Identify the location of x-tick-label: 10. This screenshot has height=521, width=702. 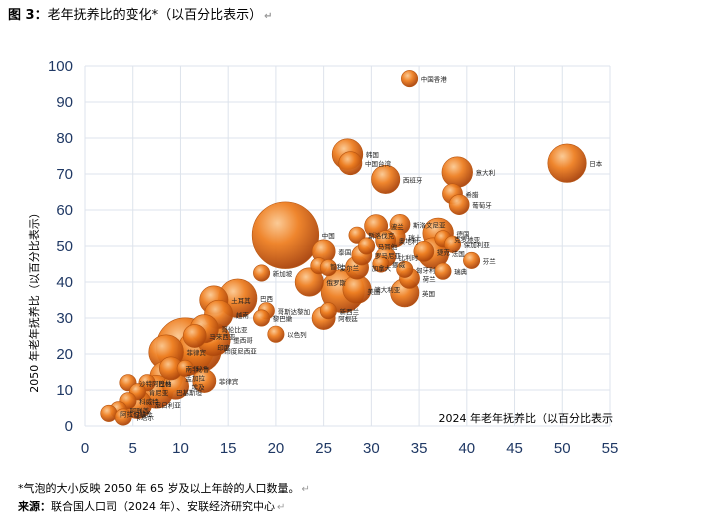
(180, 448).